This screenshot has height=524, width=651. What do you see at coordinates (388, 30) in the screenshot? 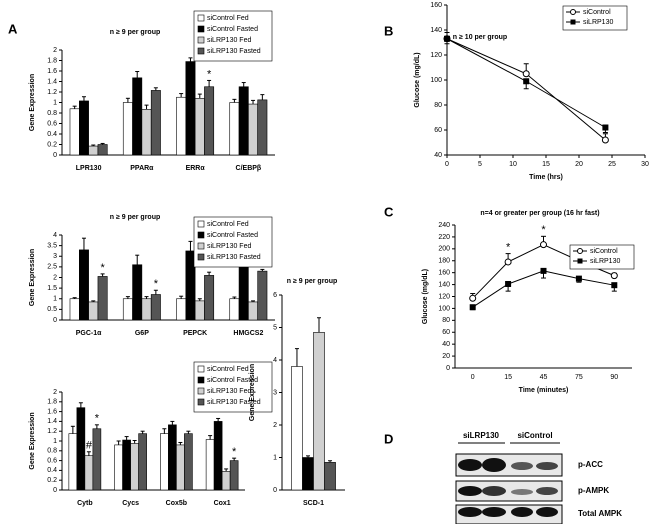
I see `panel-label: B` at bounding box center [388, 30].